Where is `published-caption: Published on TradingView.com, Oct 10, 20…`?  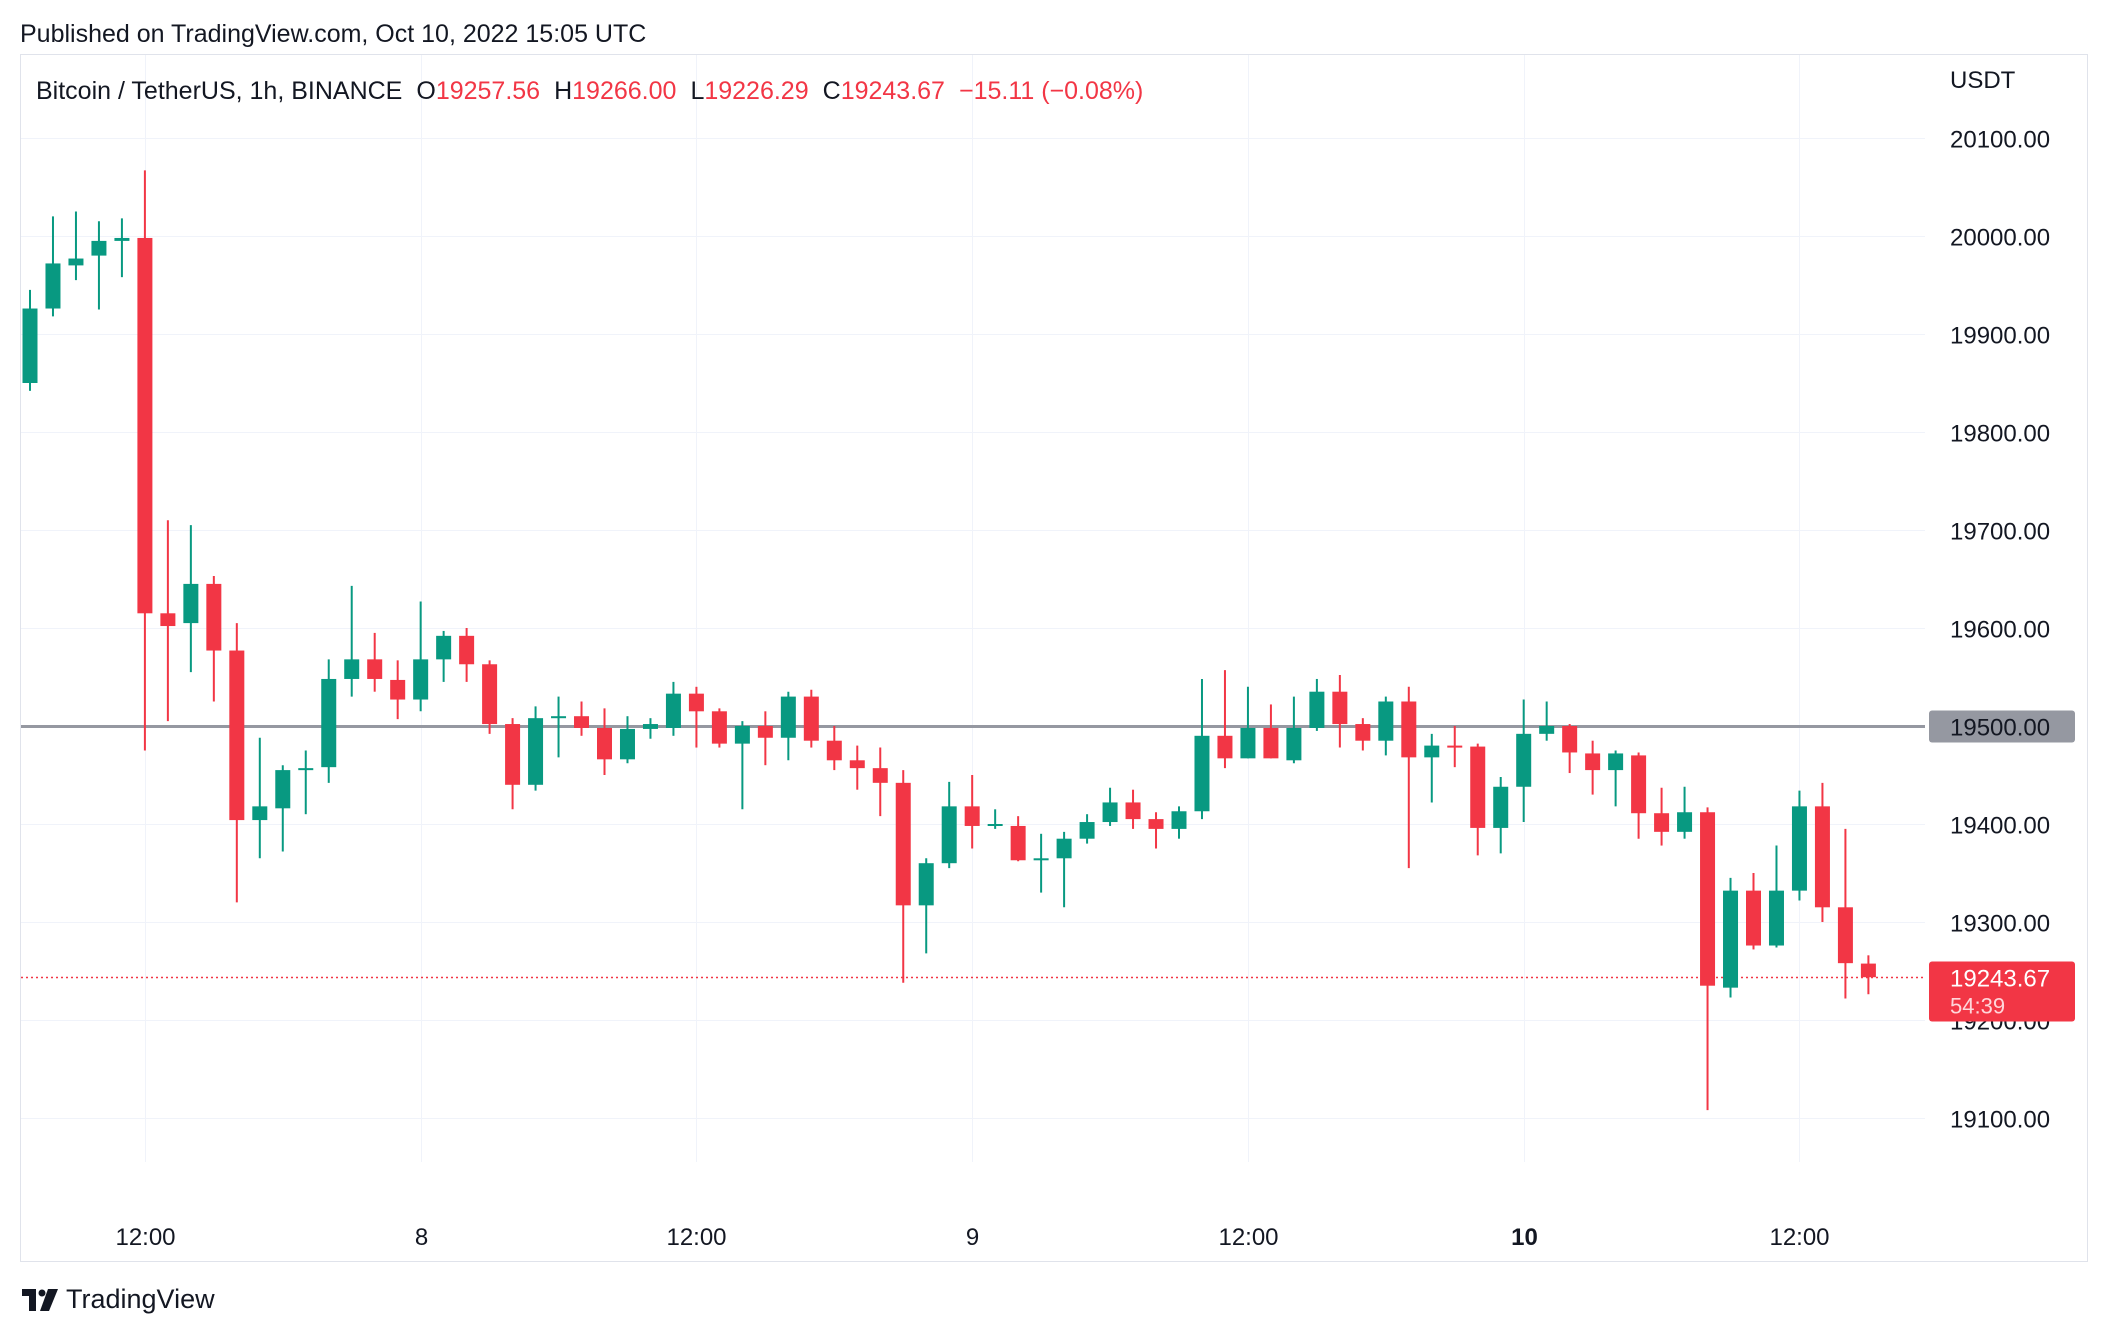 published-caption: Published on TradingView.com, Oct 10, 20… is located at coordinates (333, 34).